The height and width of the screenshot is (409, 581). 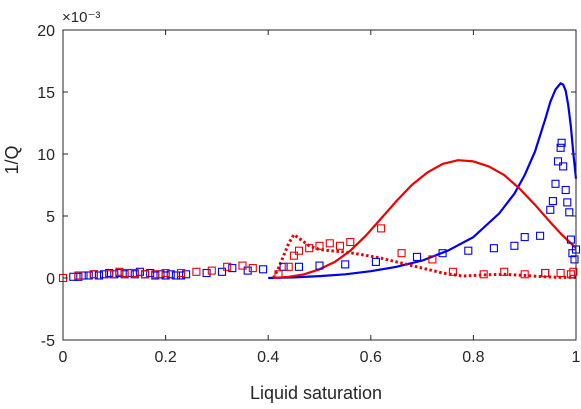 I want to click on x-tick-label: 0, so click(x=63, y=357).